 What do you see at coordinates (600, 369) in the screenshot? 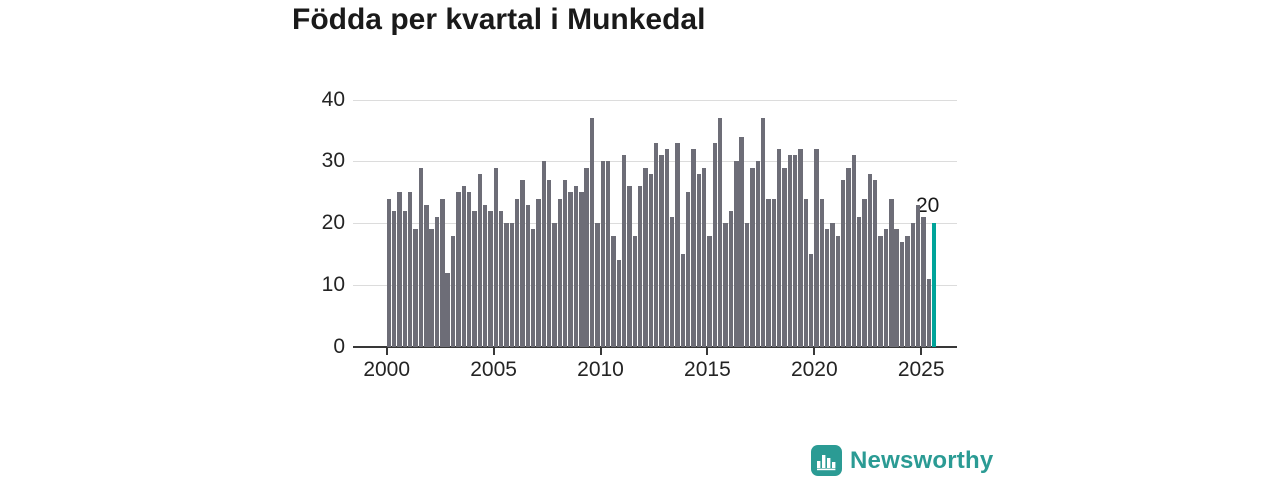
I see `x-axis-label: 2010` at bounding box center [600, 369].